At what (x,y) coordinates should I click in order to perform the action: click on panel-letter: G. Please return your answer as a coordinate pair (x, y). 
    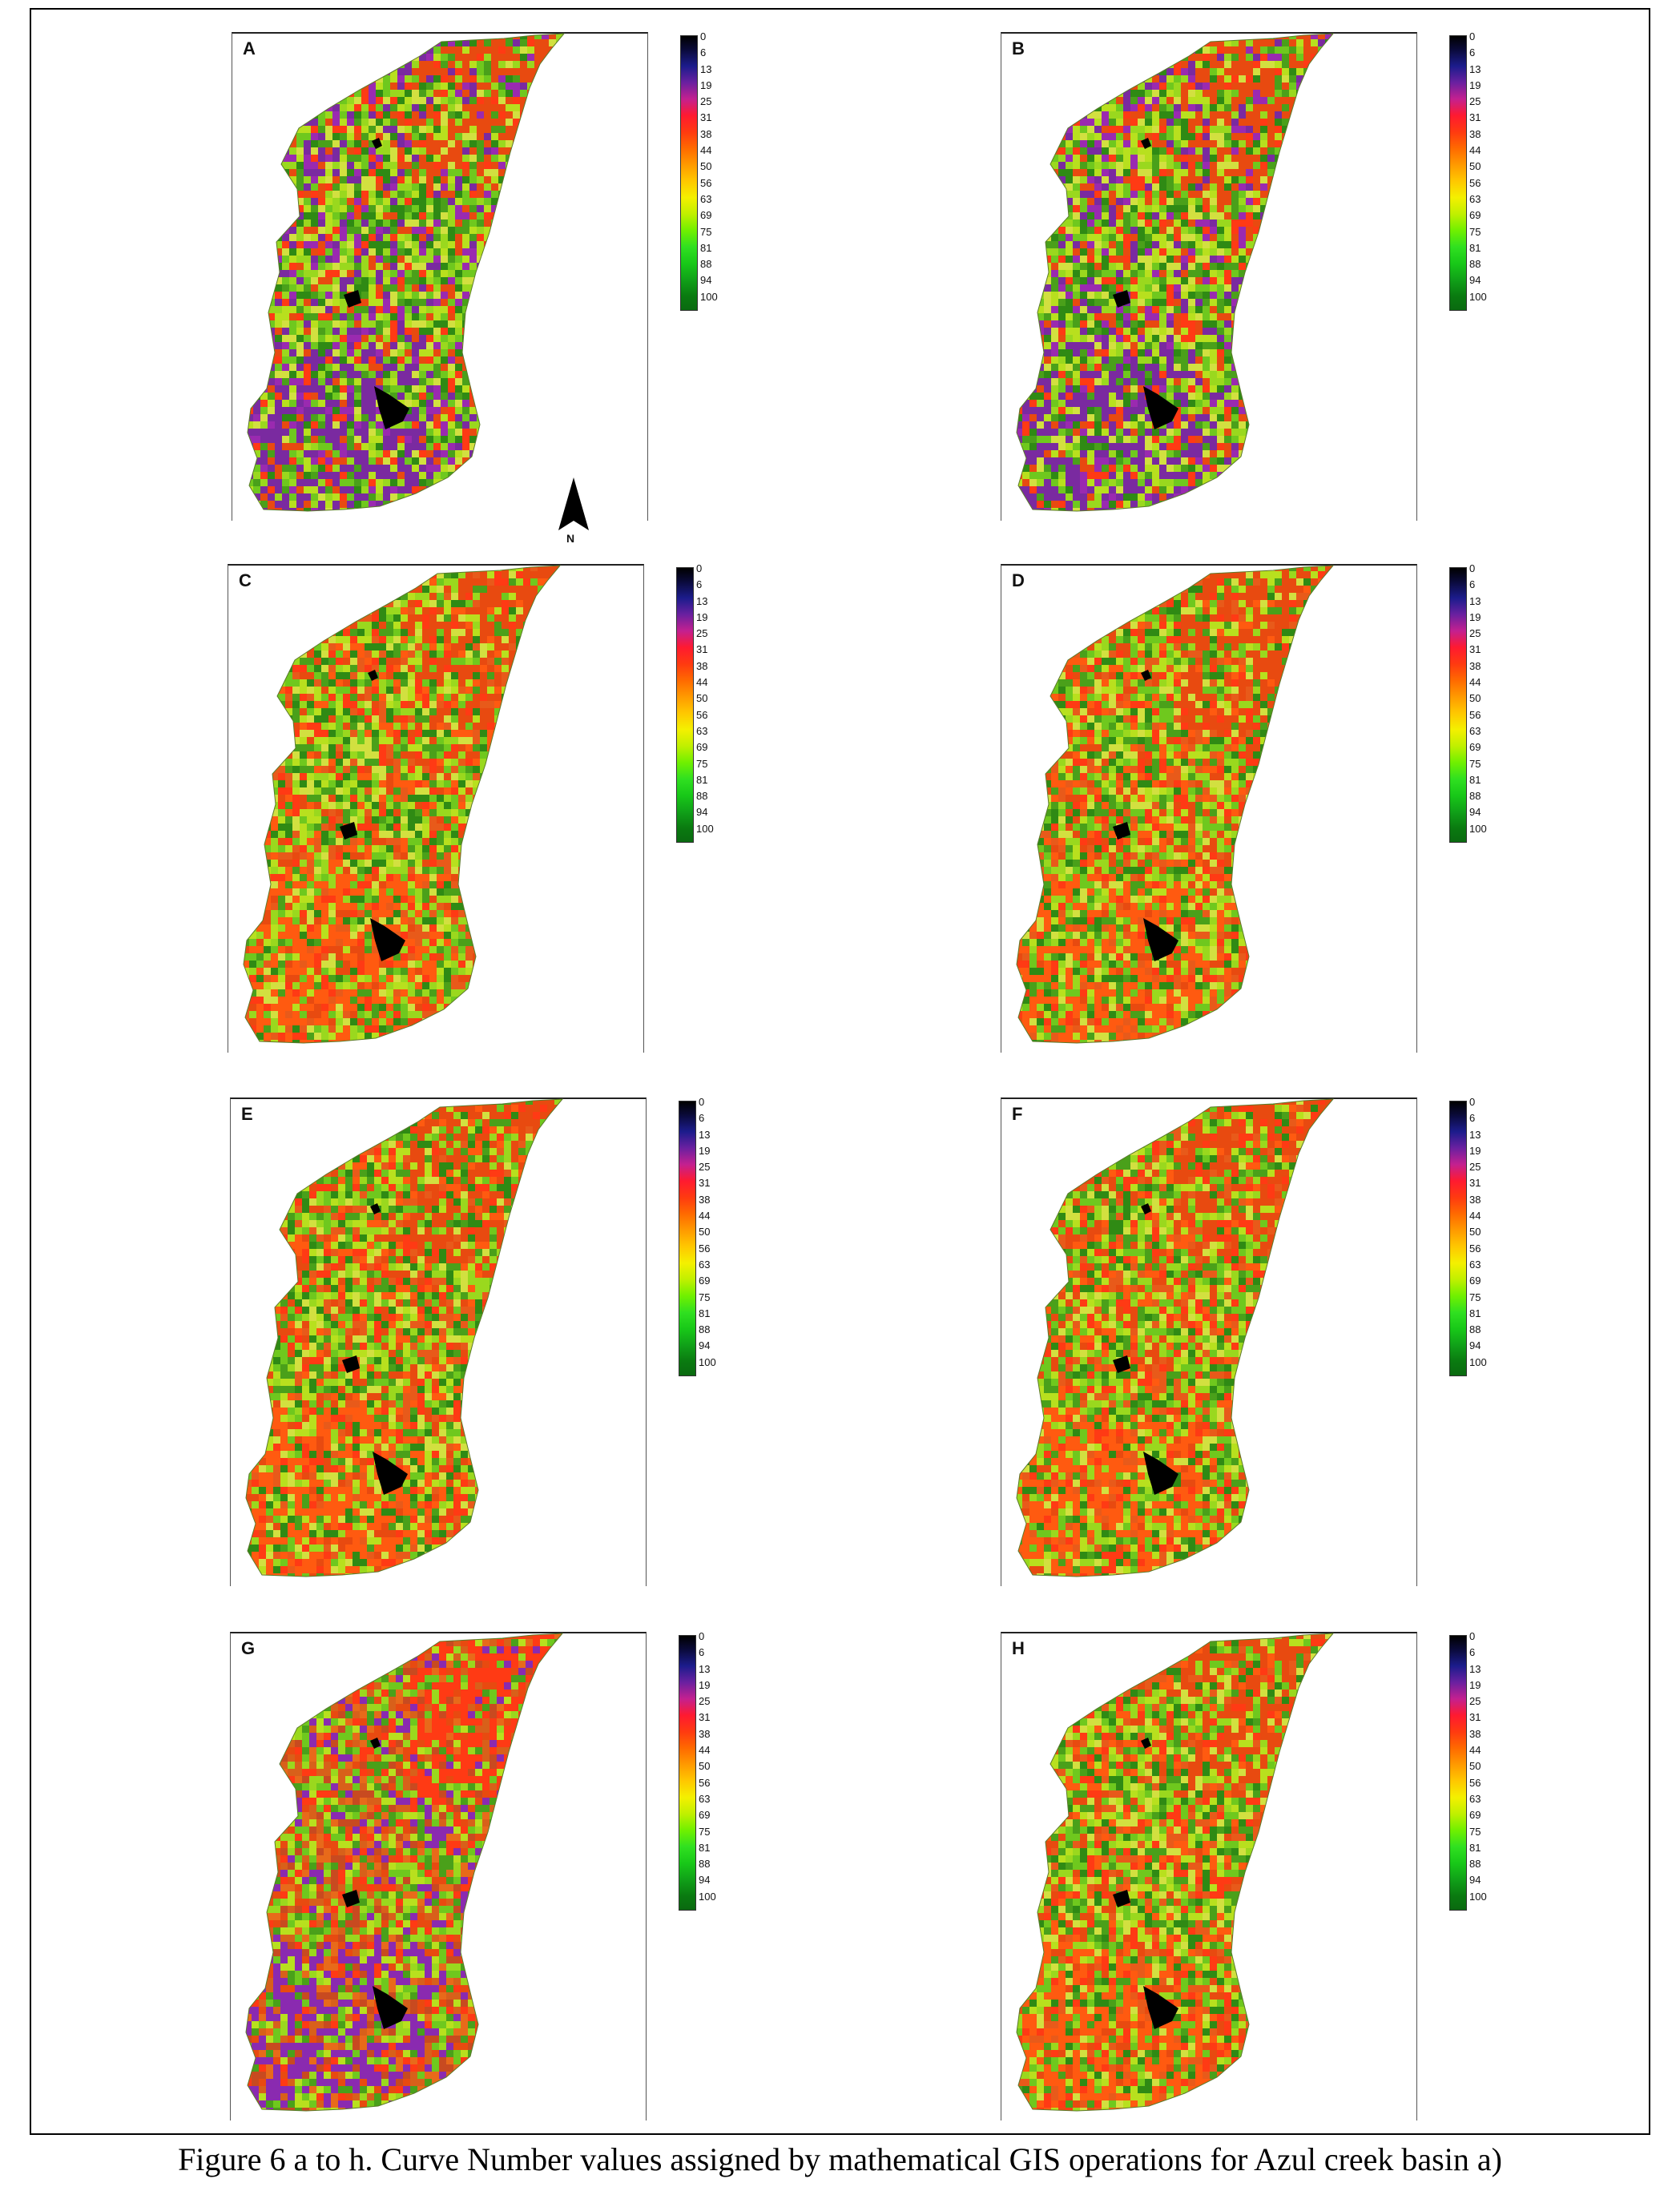
    Looking at the image, I should click on (248, 1648).